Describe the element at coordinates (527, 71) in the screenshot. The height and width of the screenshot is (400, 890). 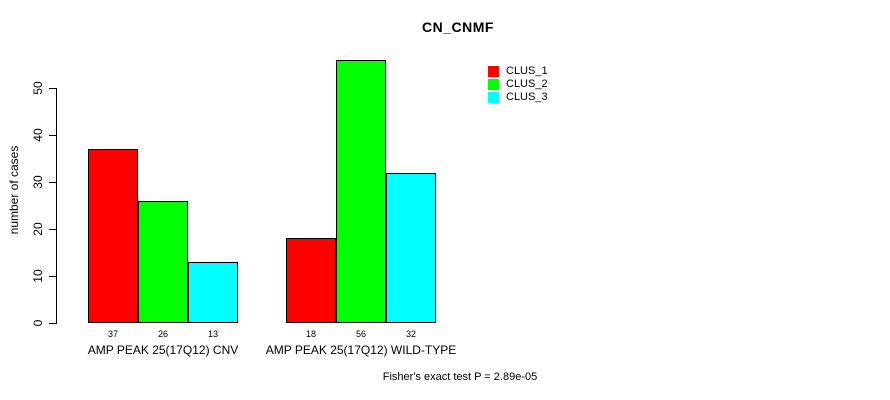
I see `legend-label: CLUS_1` at that location.